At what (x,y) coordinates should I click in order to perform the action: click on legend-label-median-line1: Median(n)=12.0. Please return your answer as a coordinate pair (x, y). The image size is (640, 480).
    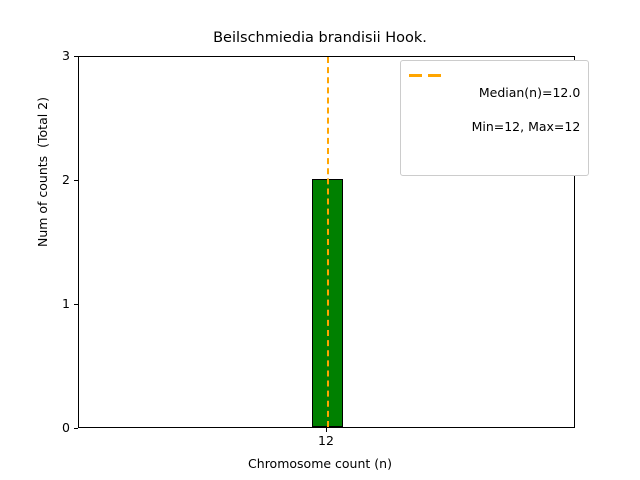
    Looking at the image, I should click on (529, 92).